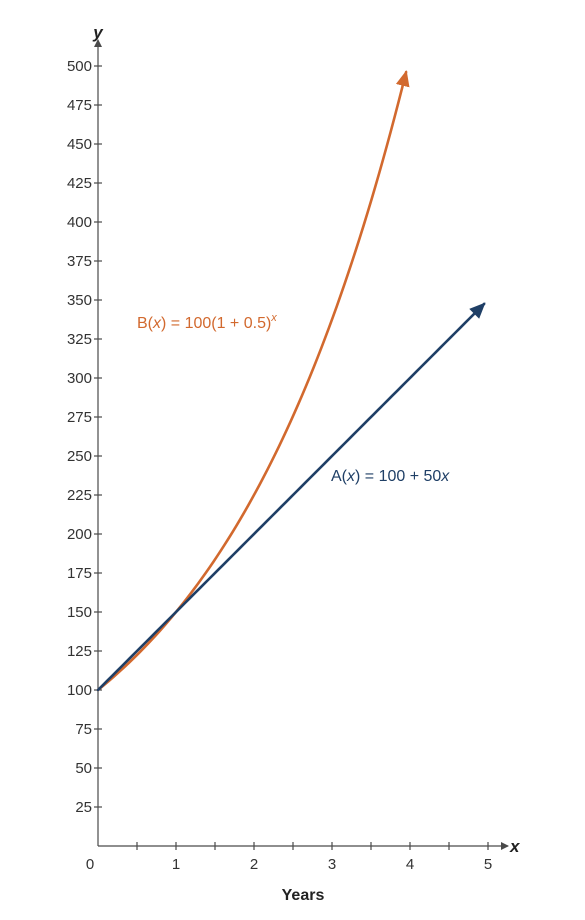 The height and width of the screenshot is (920, 585). What do you see at coordinates (79, 651) in the screenshot?
I see `y-tick-label: 125` at bounding box center [79, 651].